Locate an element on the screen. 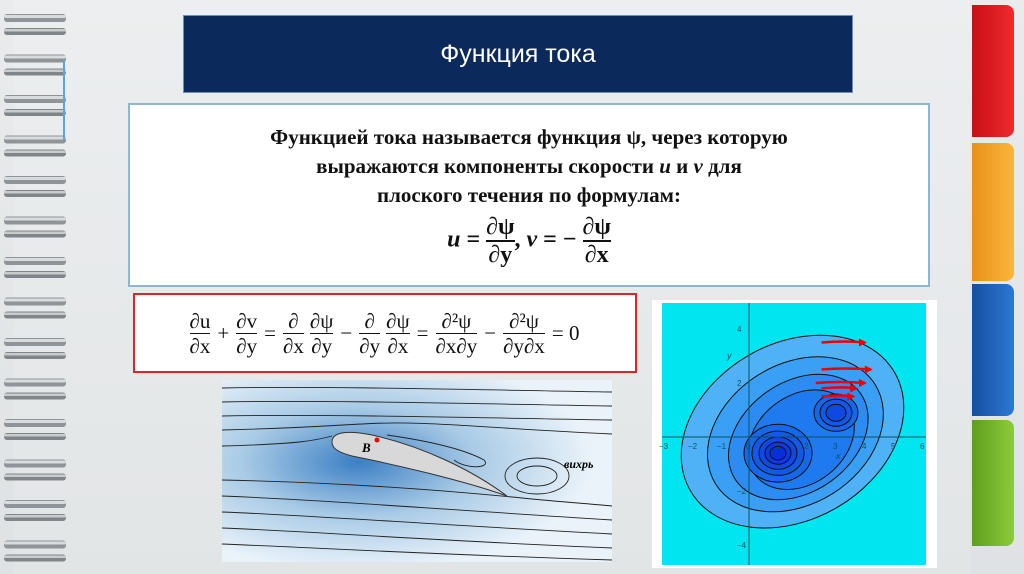  tab-green is located at coordinates (993, 483).